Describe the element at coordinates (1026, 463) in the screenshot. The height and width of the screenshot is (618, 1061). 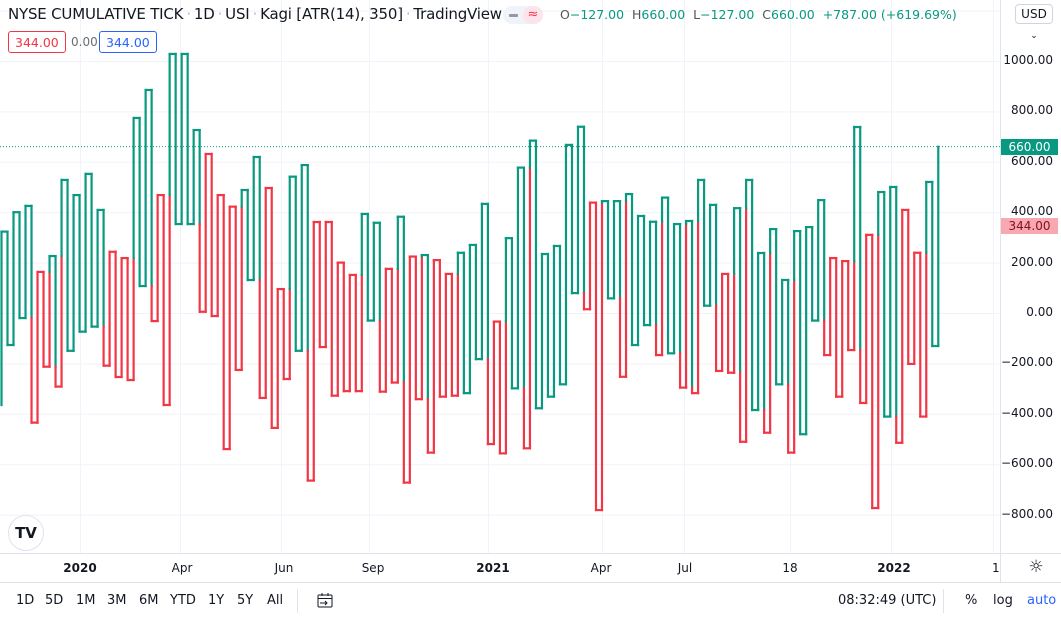
I see `price-tick-label: −600.00` at that location.